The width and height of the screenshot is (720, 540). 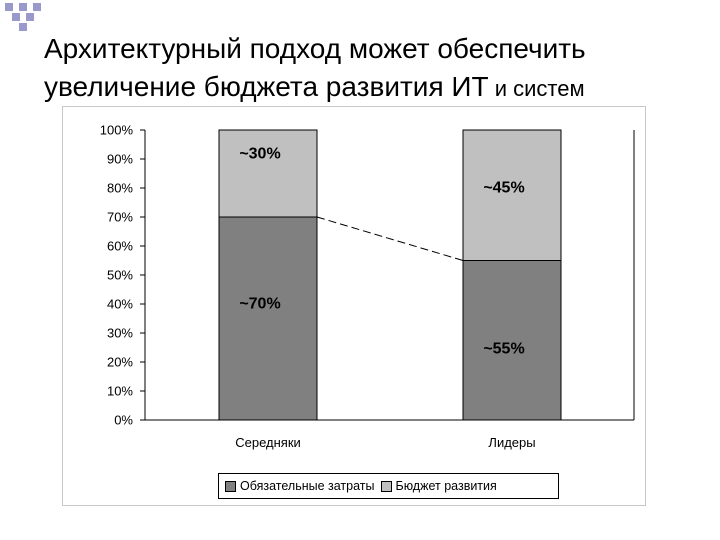 I want to click on title-line-1: Архитектурный подход может обеспечить, so click(x=315, y=48).